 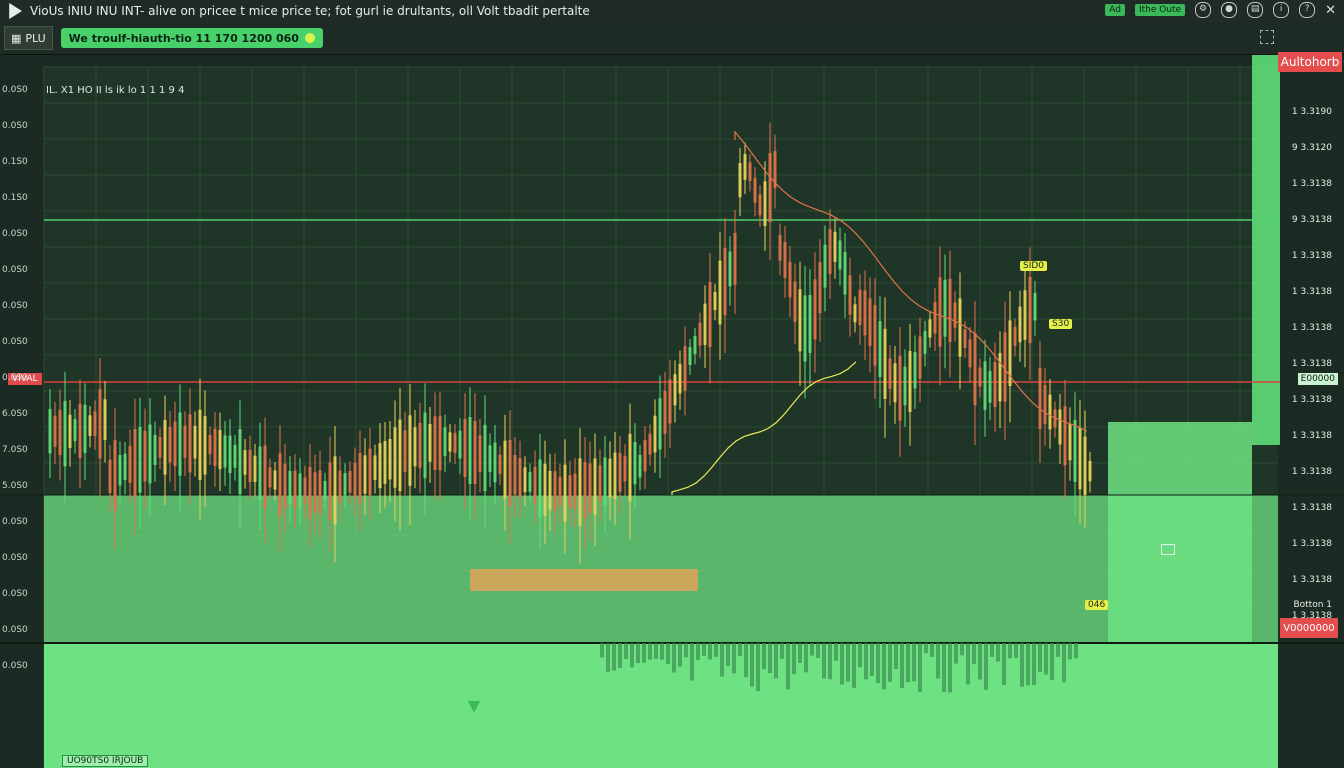 What do you see at coordinates (1309, 628) in the screenshot?
I see `bottom-right-tag: V0000000` at bounding box center [1309, 628].